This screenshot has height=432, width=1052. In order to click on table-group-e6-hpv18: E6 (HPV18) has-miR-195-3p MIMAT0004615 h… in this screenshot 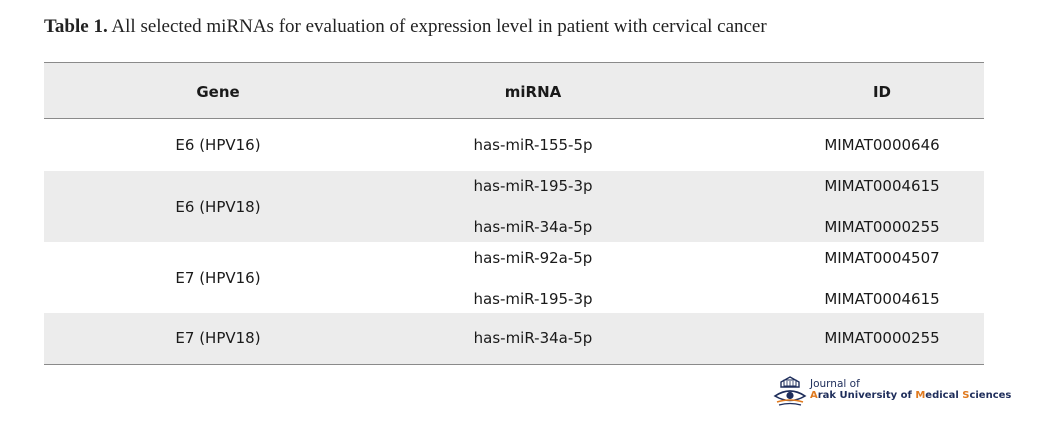, I will do `click(514, 206)`.